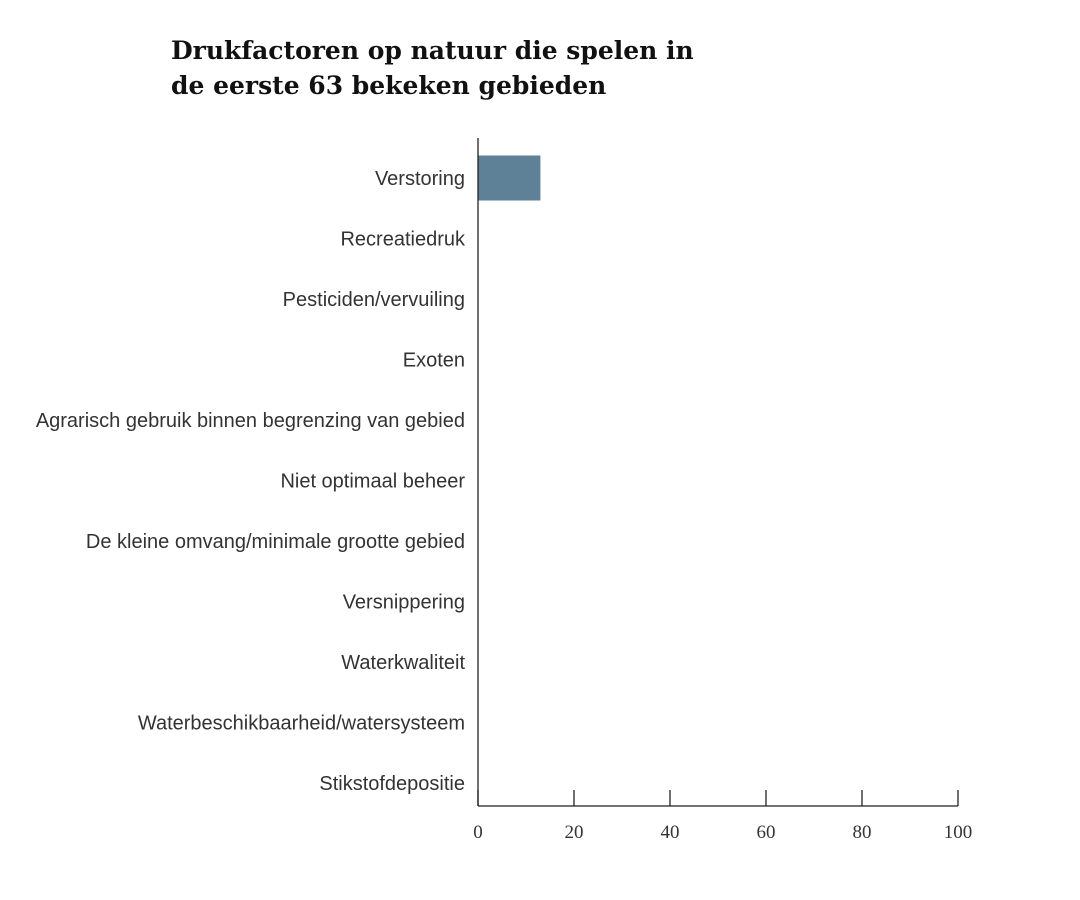 The width and height of the screenshot is (1080, 900). I want to click on x-tick-label: 40, so click(670, 832).